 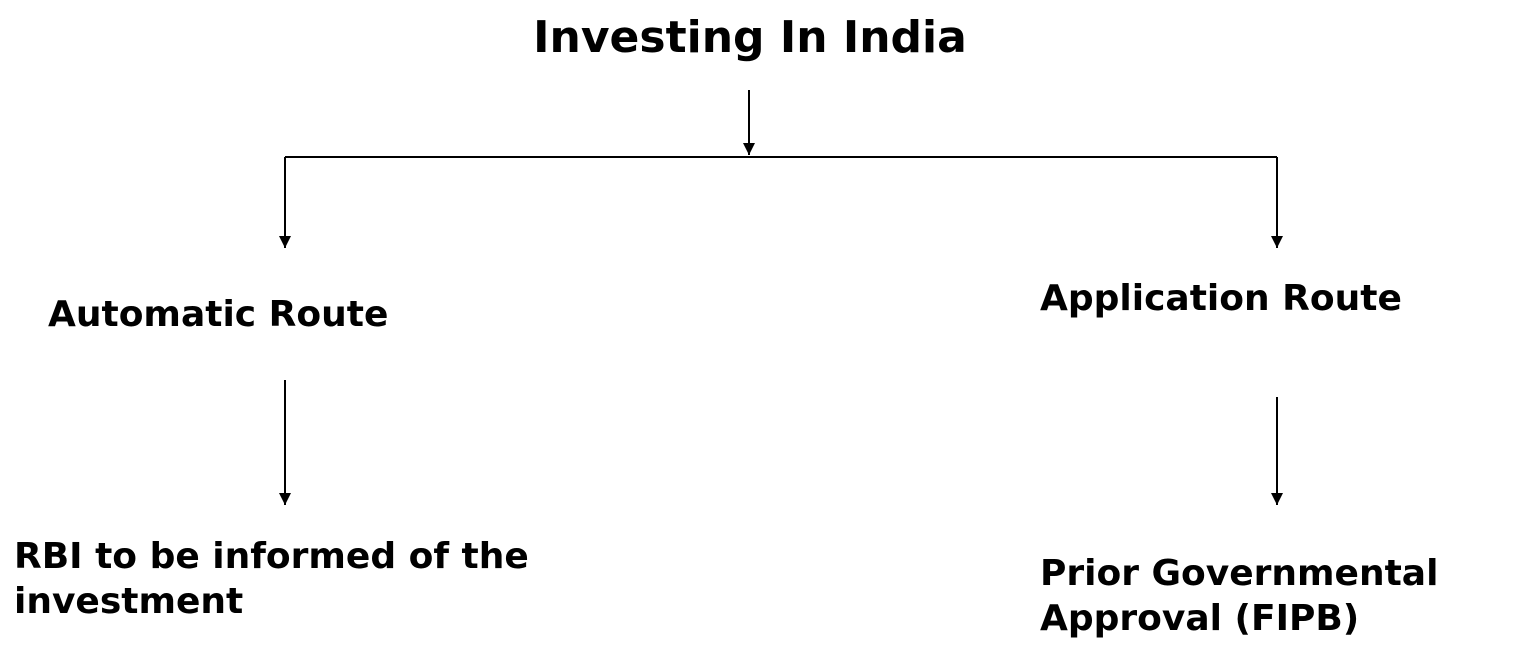 I want to click on node-label: Automatic Route, so click(x=218, y=314).